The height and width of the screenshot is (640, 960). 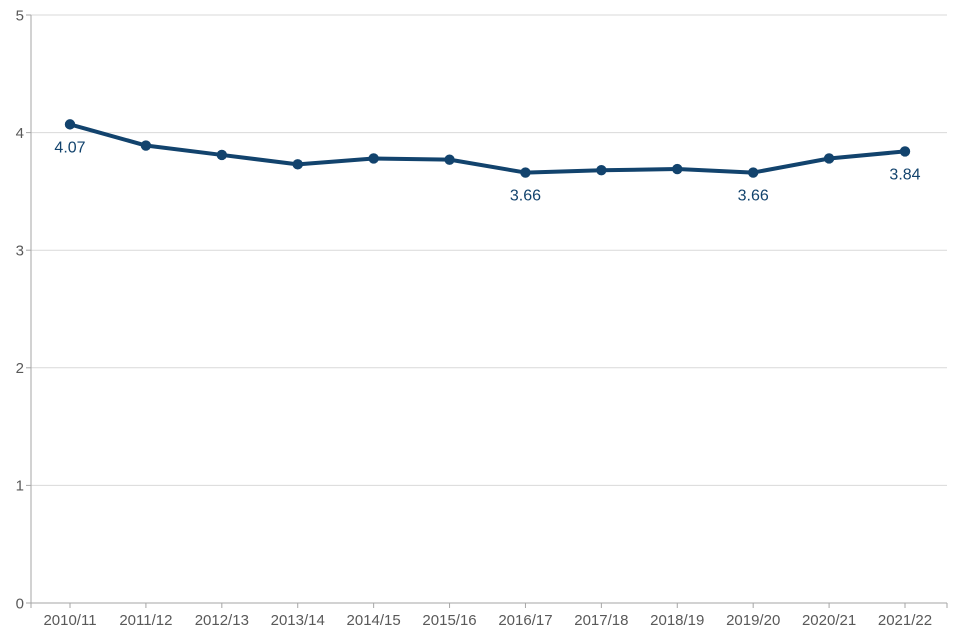 I want to click on x-axis-tick-label: 2011/12, so click(x=145, y=620).